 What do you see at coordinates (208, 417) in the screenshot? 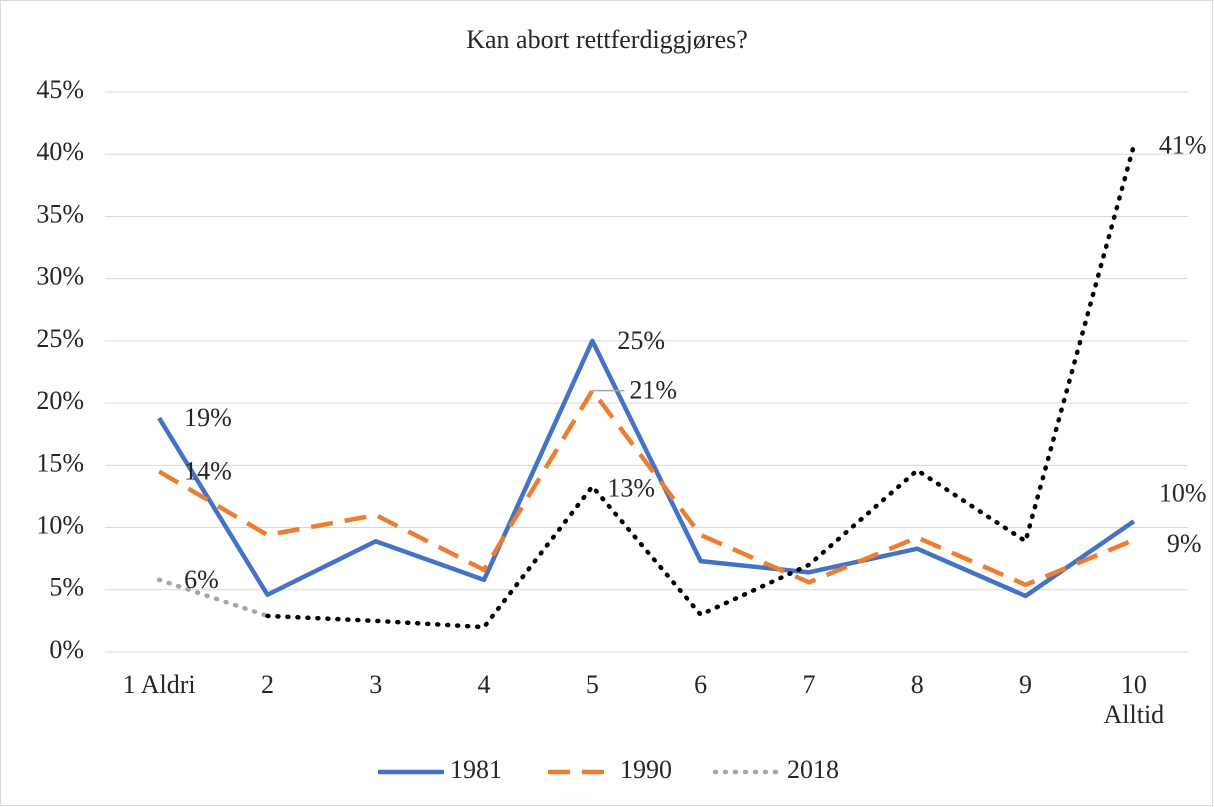
I see `data-label: 19%` at bounding box center [208, 417].